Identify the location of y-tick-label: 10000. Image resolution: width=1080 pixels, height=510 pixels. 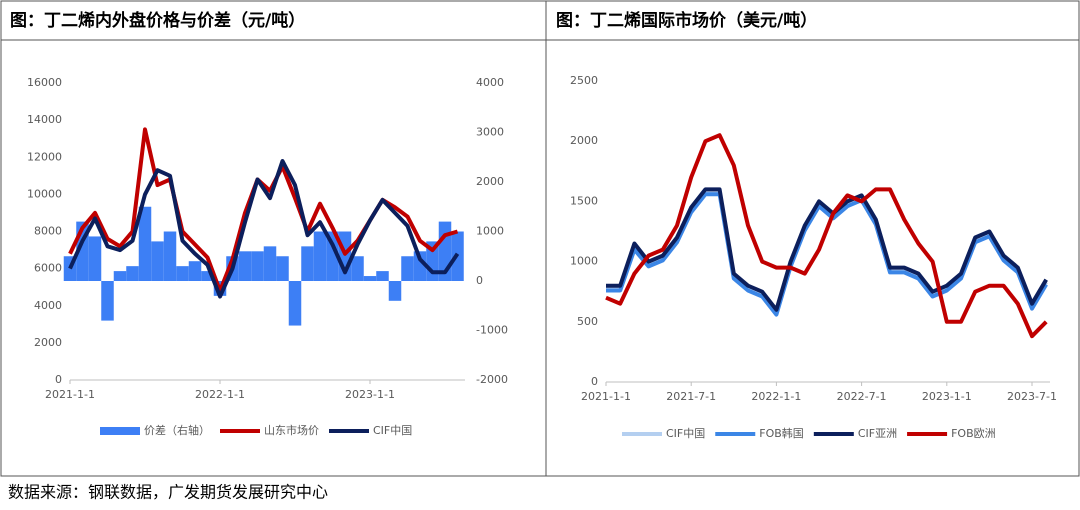
(44, 193).